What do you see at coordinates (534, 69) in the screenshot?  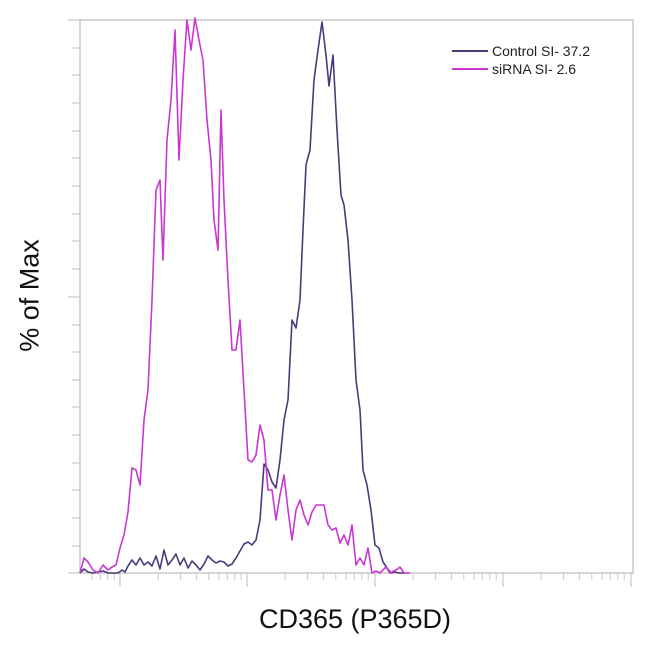 I see `legend-label-sirna: siRNA SI- 2.6` at bounding box center [534, 69].